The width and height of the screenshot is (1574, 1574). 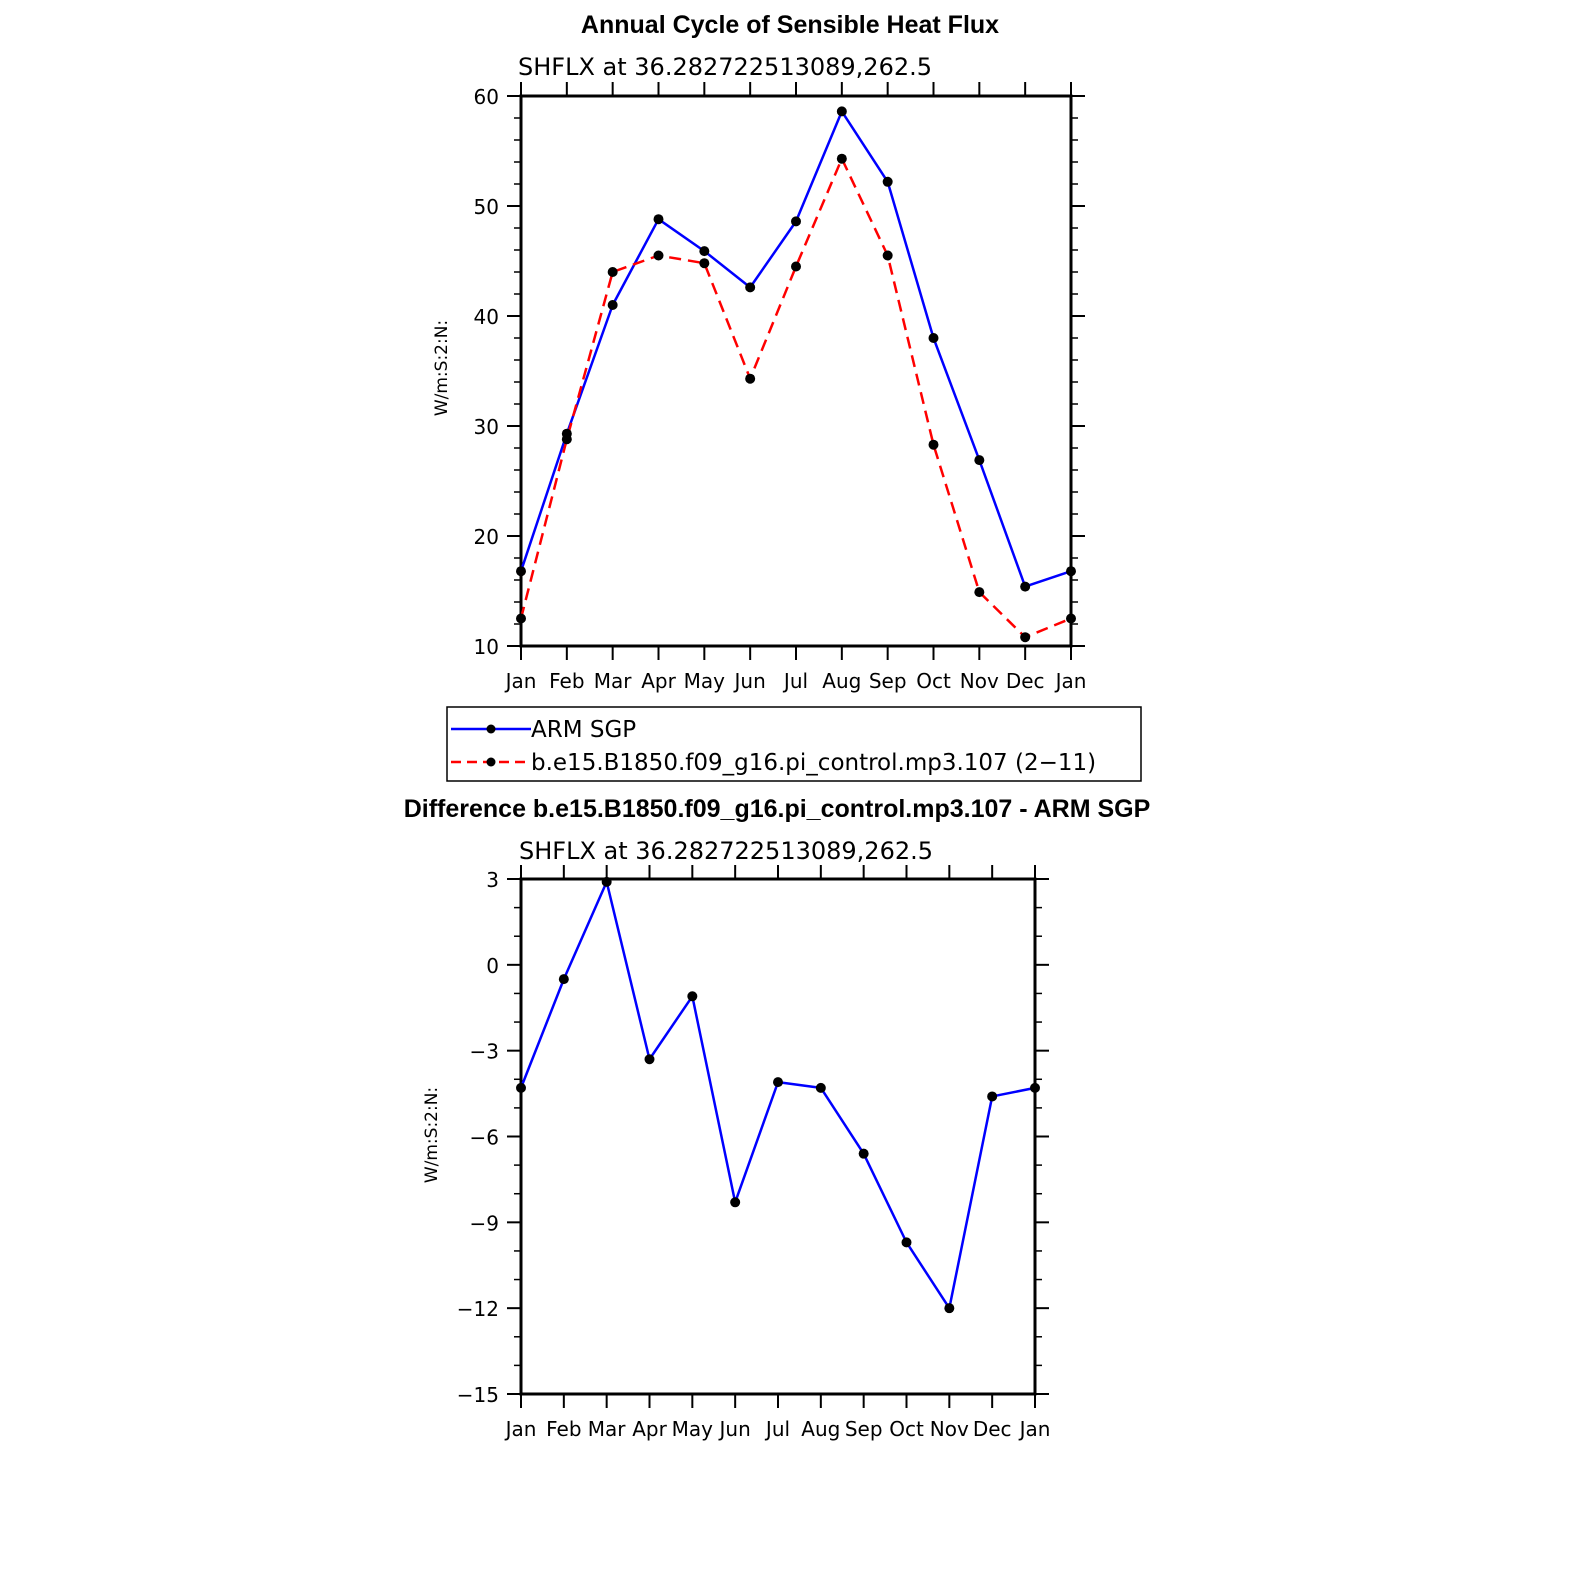 What do you see at coordinates (992, 1429) in the screenshot?
I see `chart2-xtick-label: Dec` at bounding box center [992, 1429].